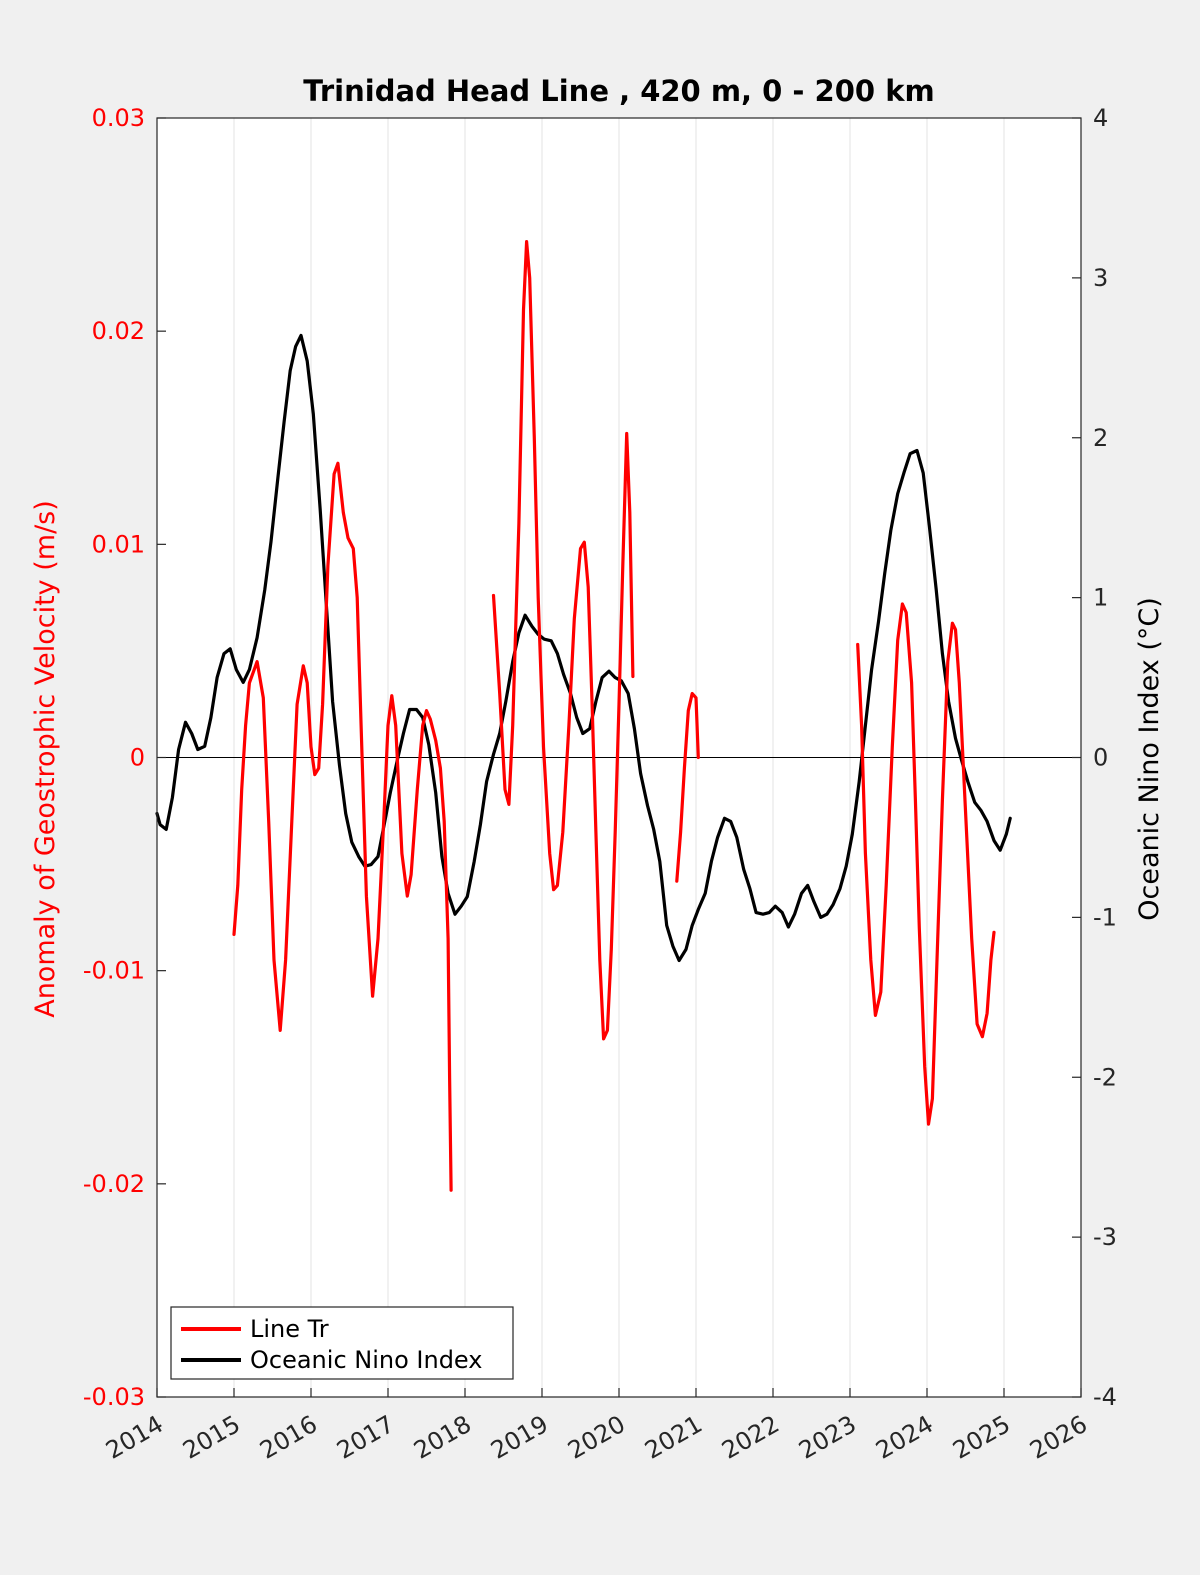 The width and height of the screenshot is (1200, 1575). Describe the element at coordinates (1100, 758) in the screenshot. I see `right-y-tick-label: 0` at that location.